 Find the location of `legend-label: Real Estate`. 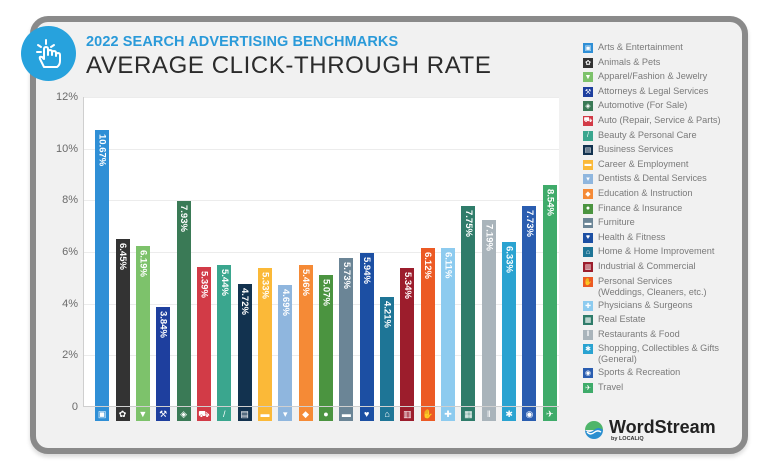

legend-label: Real Estate is located at coordinates (622, 319).